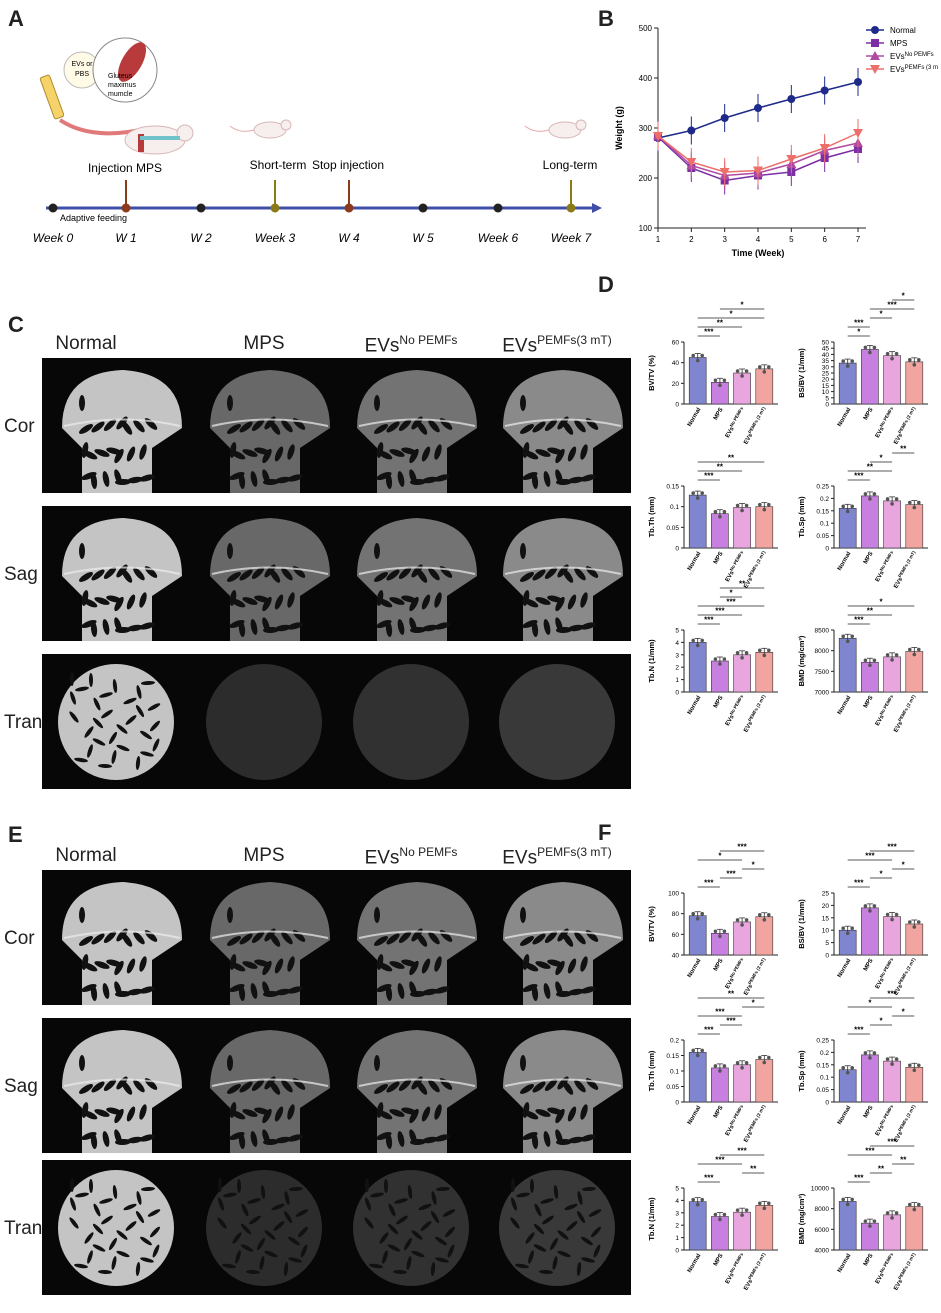 This screenshot has width=941, height=1313. What do you see at coordinates (826, 374) in the screenshot?
I see `y-tick-label: 25` at bounding box center [826, 374].